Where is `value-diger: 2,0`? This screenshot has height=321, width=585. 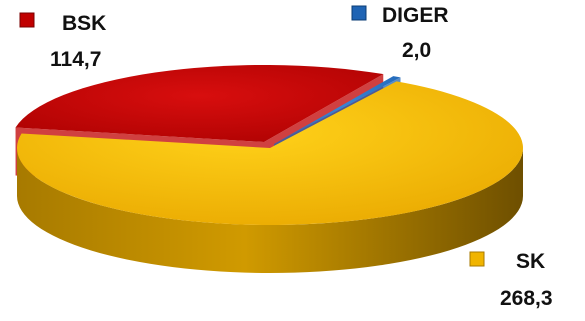
value-diger: 2,0 is located at coordinates (416, 50).